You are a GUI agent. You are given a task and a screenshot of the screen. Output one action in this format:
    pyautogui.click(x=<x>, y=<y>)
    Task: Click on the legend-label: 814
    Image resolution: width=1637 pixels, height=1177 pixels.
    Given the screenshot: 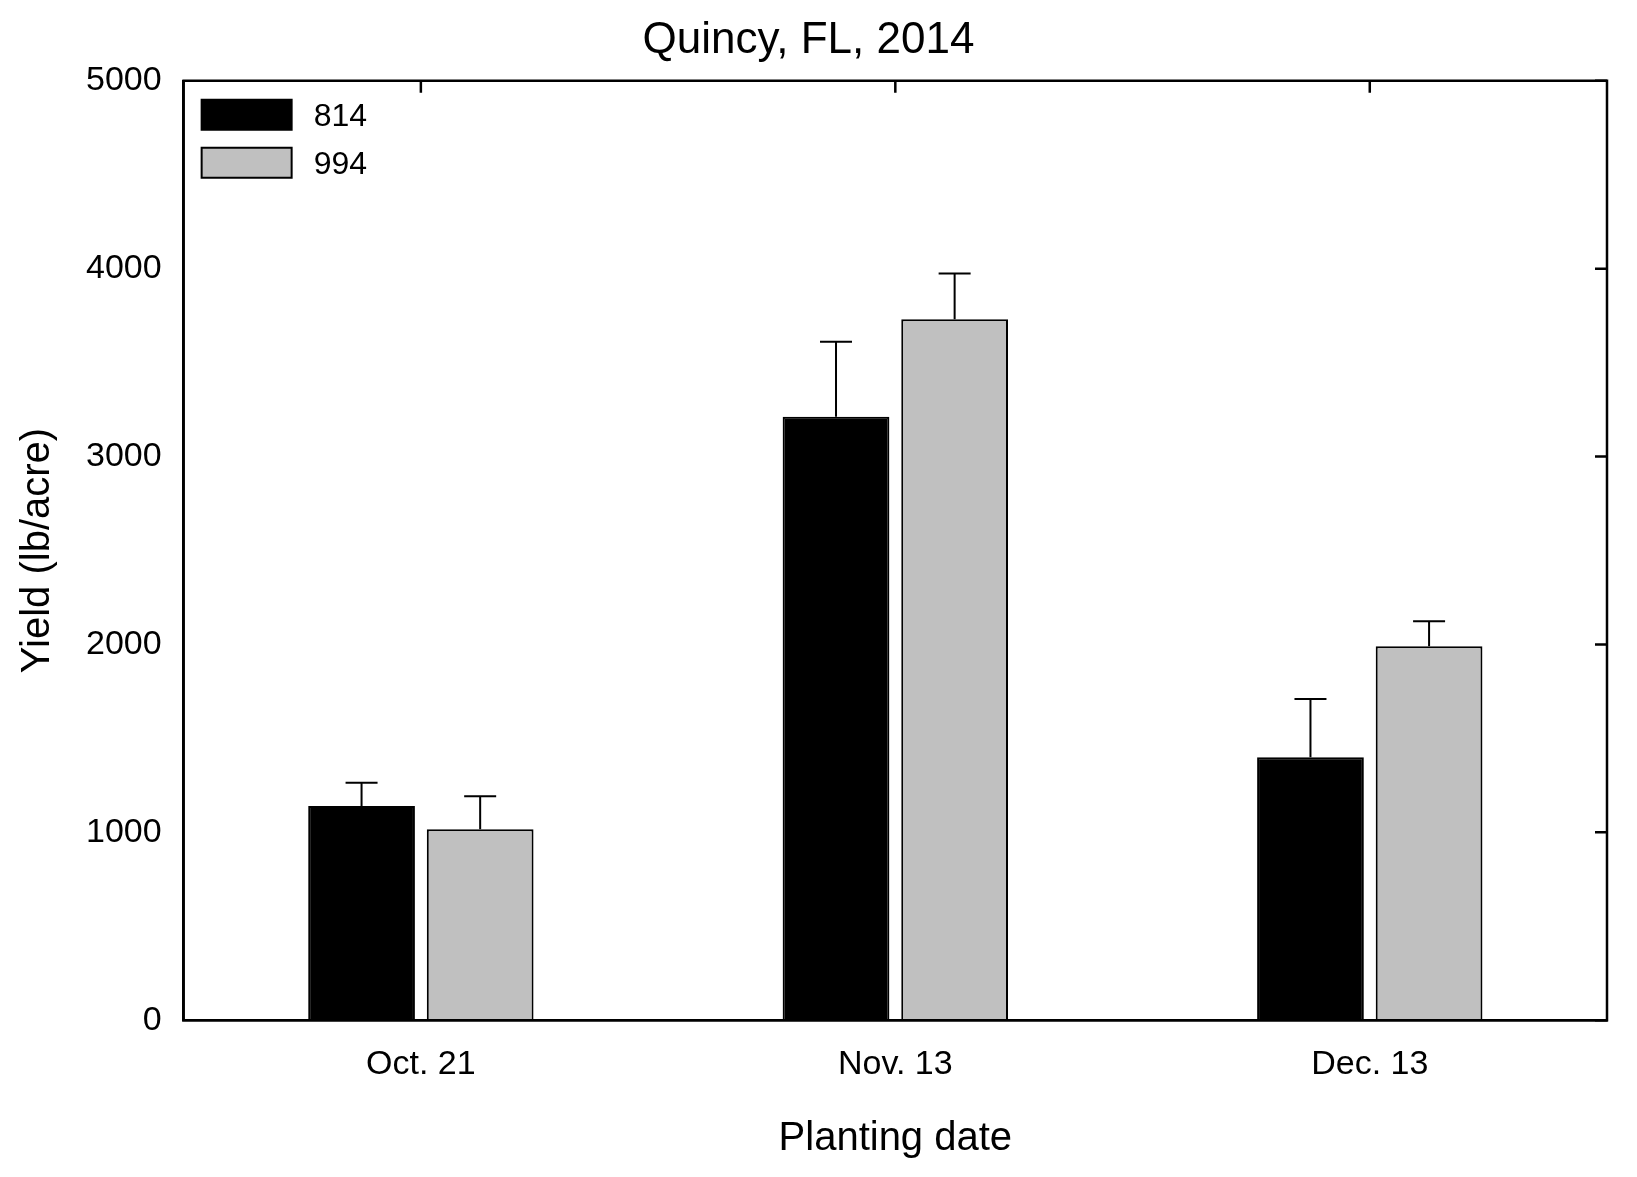 What is the action you would take?
    pyautogui.click(x=340, y=114)
    